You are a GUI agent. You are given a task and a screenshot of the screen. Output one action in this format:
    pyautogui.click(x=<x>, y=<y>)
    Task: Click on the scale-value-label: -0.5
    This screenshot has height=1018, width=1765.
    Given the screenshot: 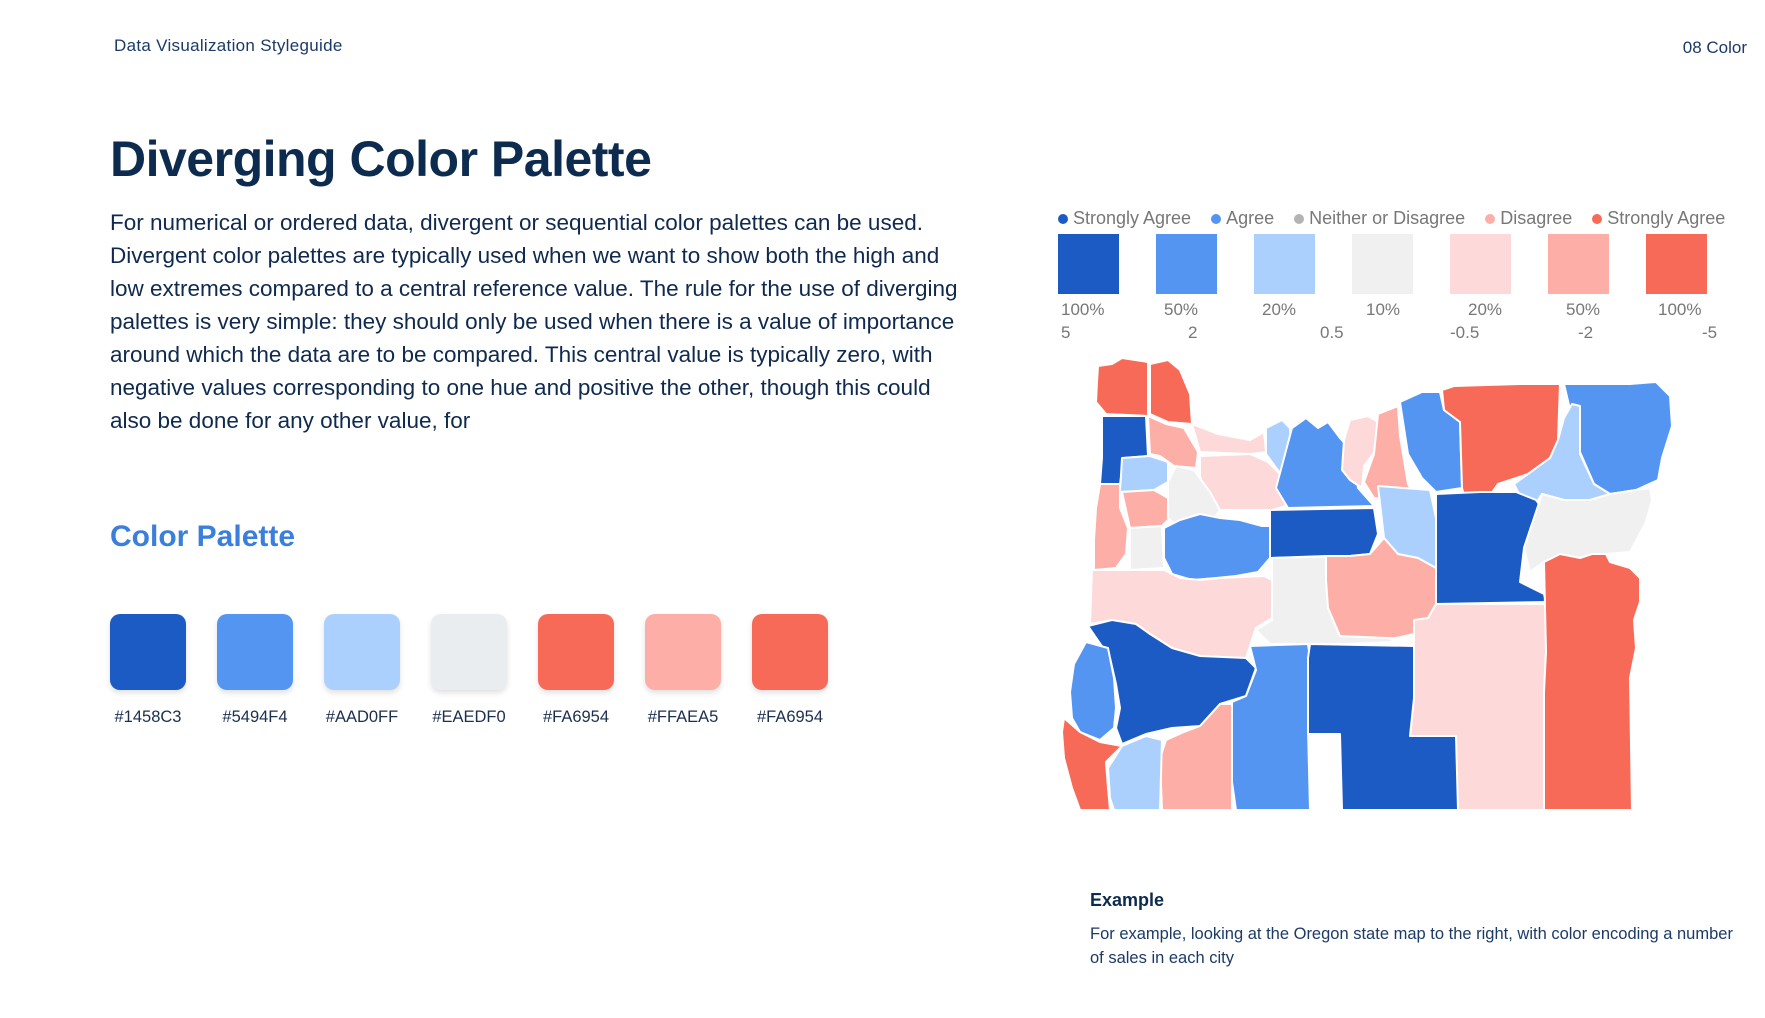 What is the action you would take?
    pyautogui.click(x=1465, y=332)
    